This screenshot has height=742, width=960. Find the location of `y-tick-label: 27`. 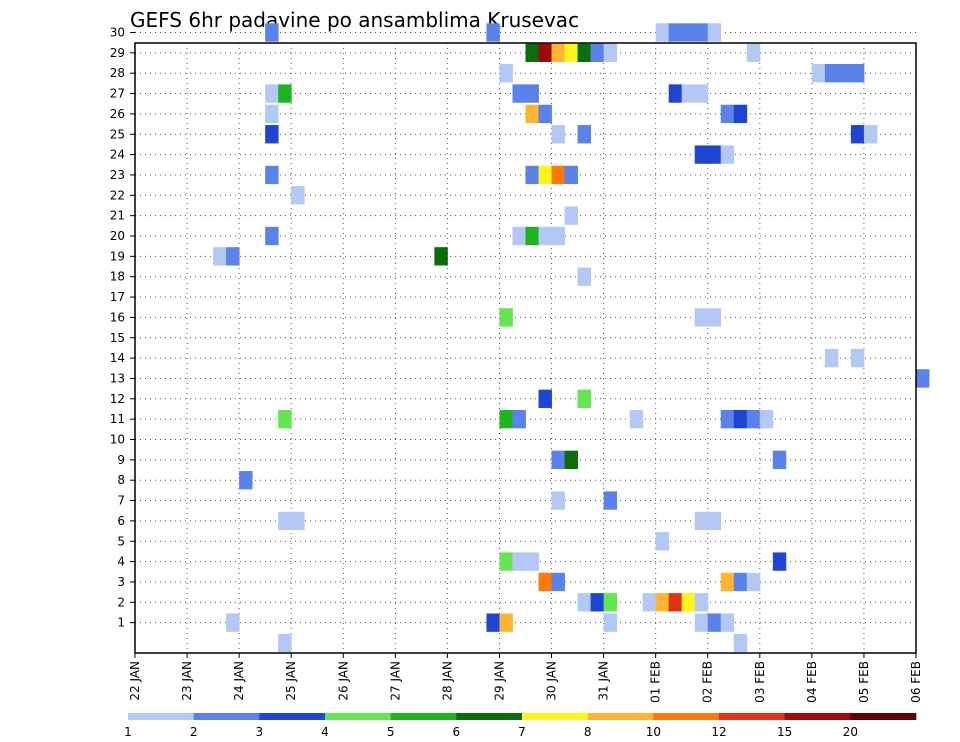

y-tick-label: 27 is located at coordinates (117, 94).